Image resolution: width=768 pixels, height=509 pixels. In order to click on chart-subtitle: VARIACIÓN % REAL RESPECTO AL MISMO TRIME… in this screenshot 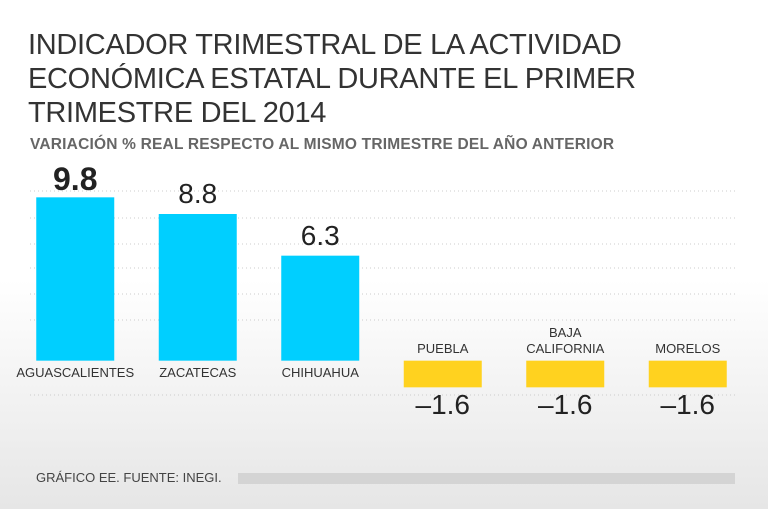, I will do `click(322, 144)`.